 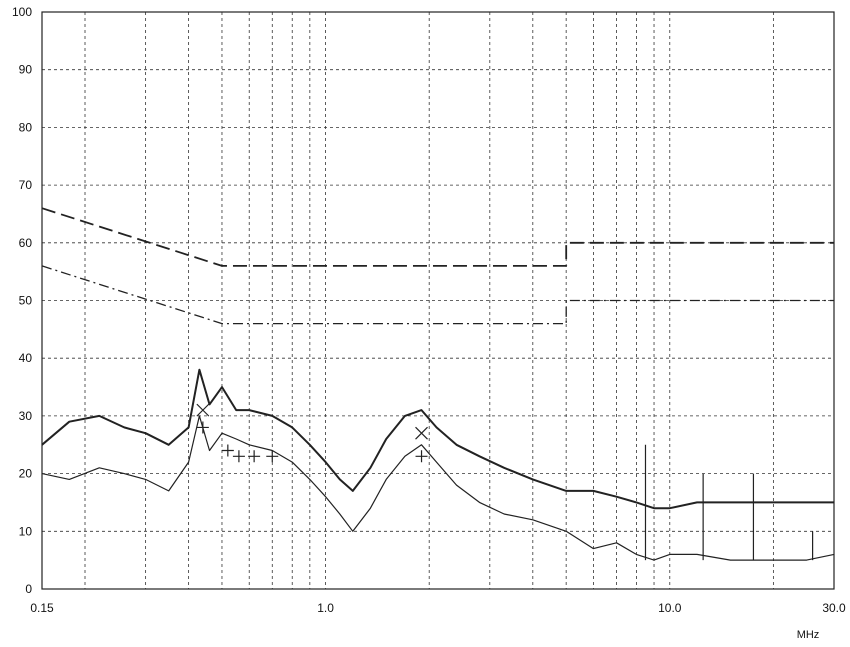 What do you see at coordinates (26, 301) in the screenshot?
I see `y-tick-label: 50` at bounding box center [26, 301].